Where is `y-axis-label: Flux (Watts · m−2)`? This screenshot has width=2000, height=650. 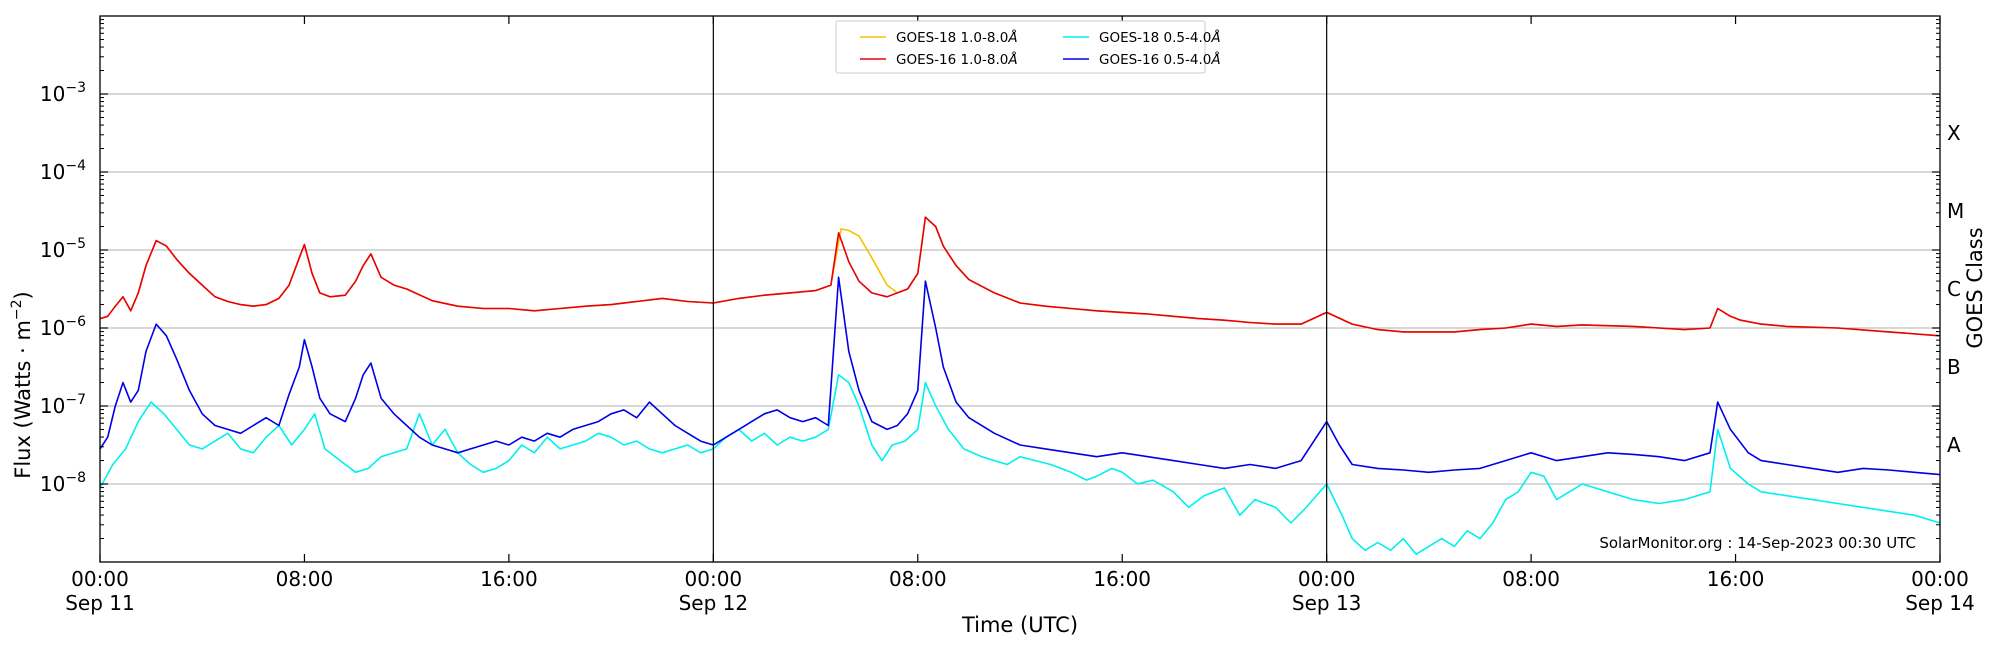 y-axis-label: Flux (Watts · m−2) is located at coordinates (22, 385).